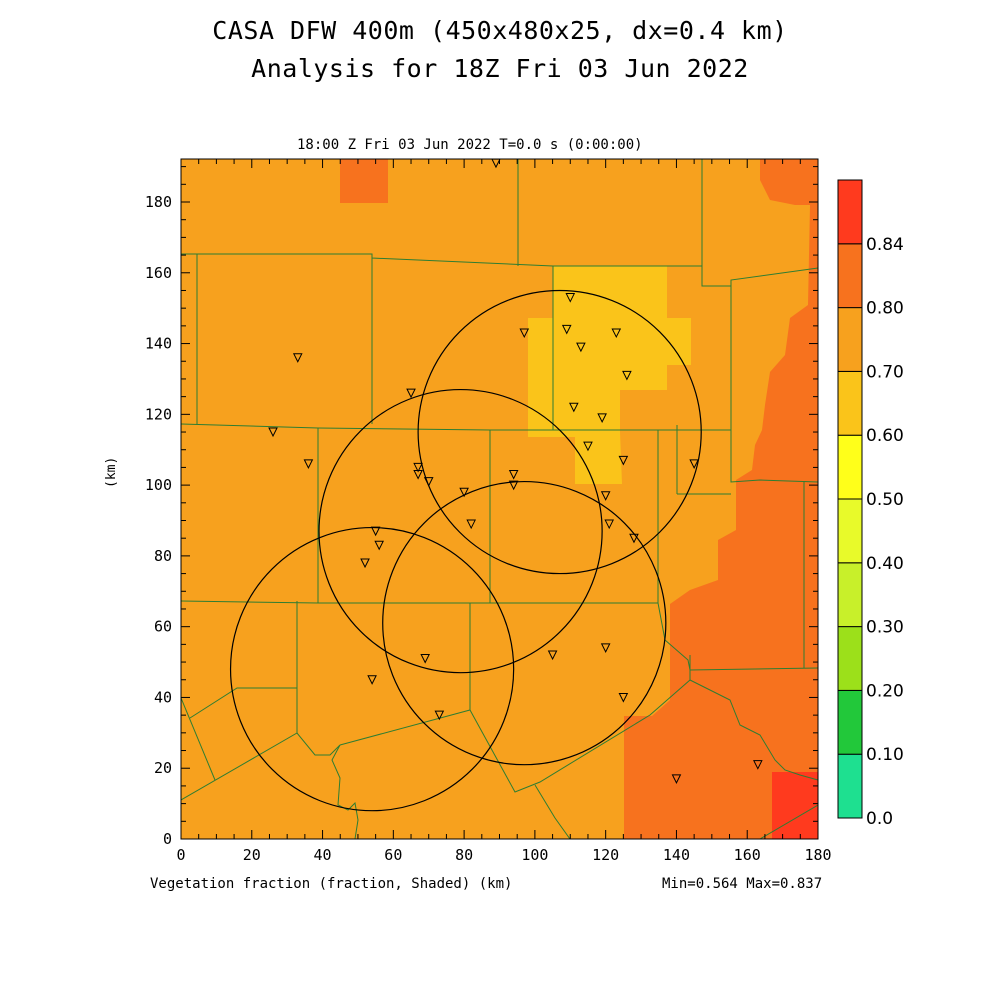  What do you see at coordinates (500, 30) in the screenshot?
I see `figure-title: CASA DFW 400m (450x480x25, dx=0.4 km)` at bounding box center [500, 30].